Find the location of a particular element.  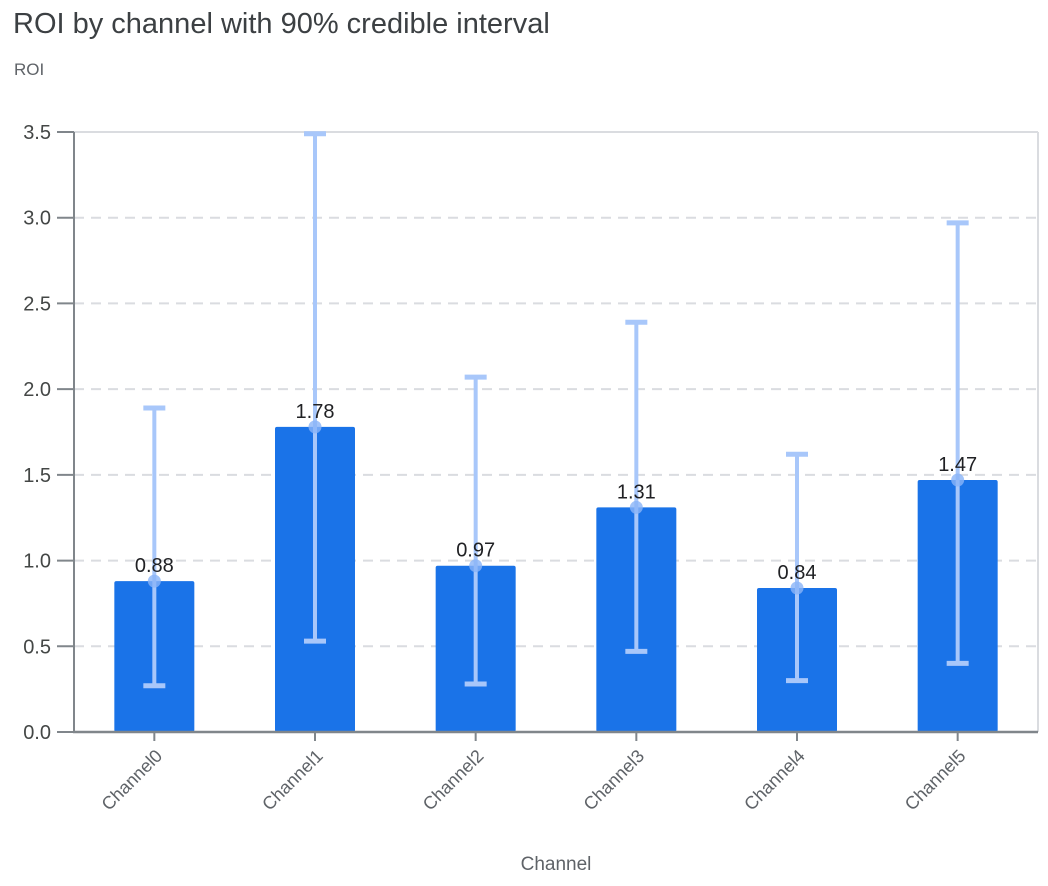

y-tick-label: 2.0 is located at coordinates (37, 390).